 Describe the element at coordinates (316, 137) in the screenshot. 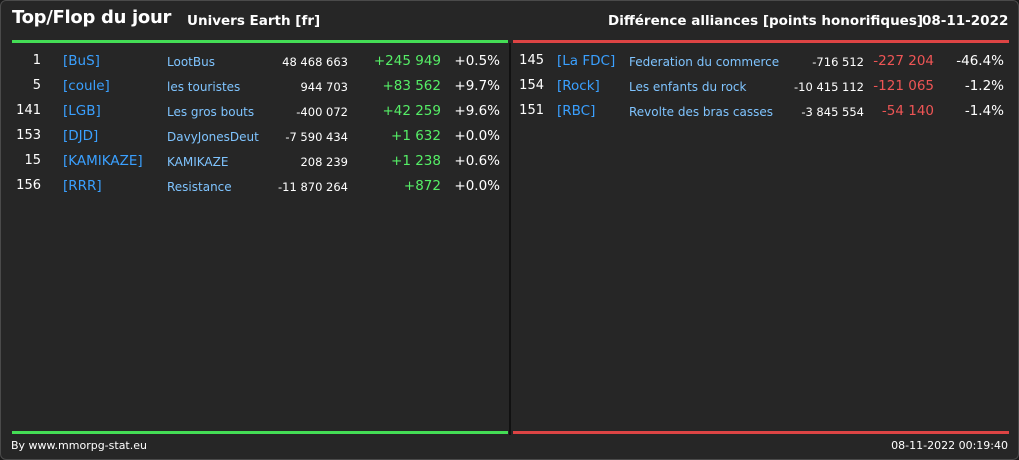

I see `points: -7 590 434` at that location.